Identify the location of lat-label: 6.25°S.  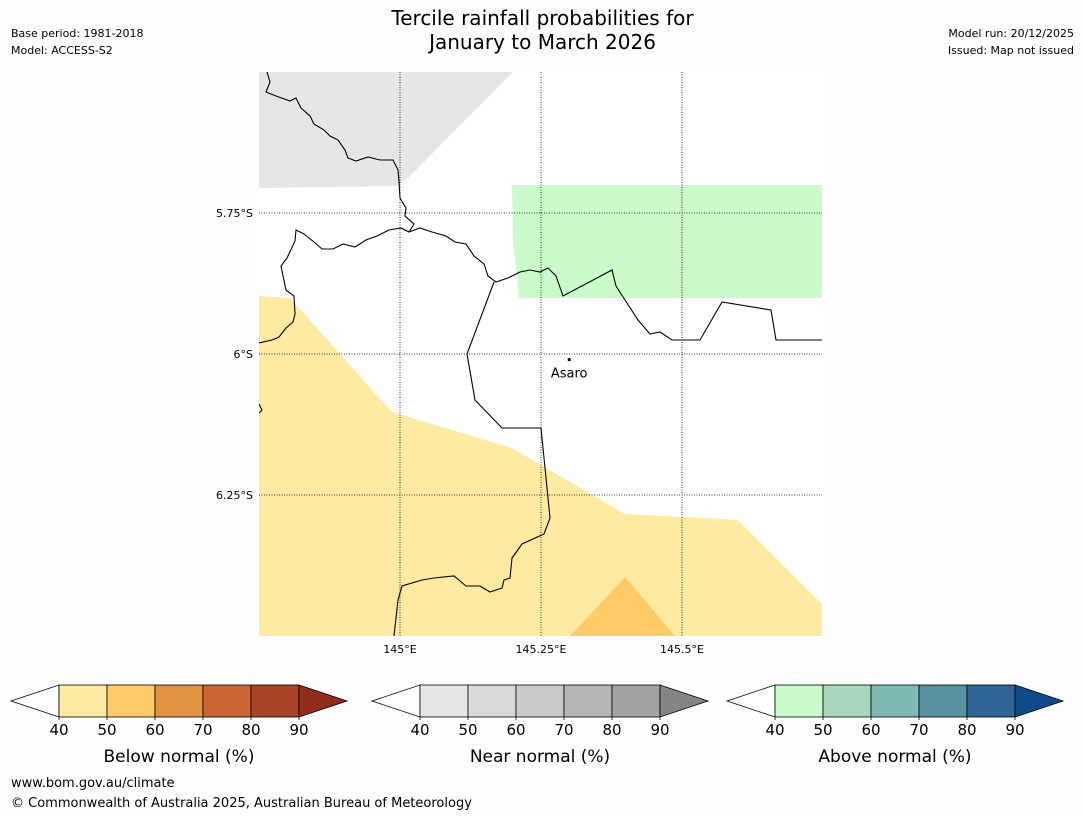
(234, 495).